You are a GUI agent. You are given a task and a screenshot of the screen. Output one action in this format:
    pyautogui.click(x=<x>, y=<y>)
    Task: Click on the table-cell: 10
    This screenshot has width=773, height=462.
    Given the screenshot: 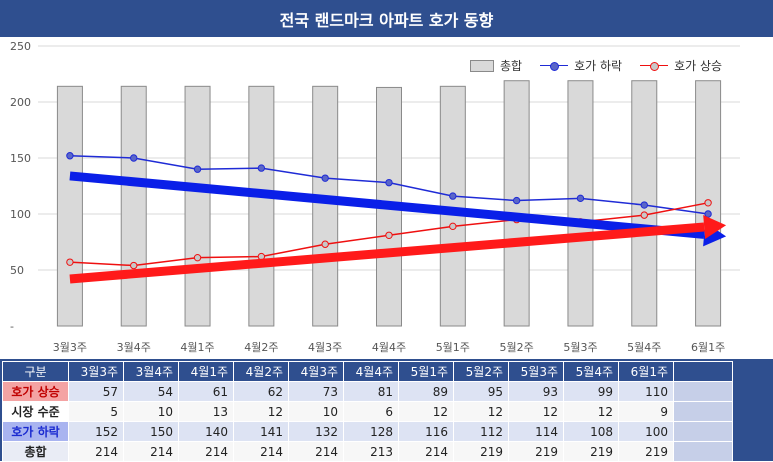 What is the action you would take?
    pyautogui.click(x=151, y=411)
    